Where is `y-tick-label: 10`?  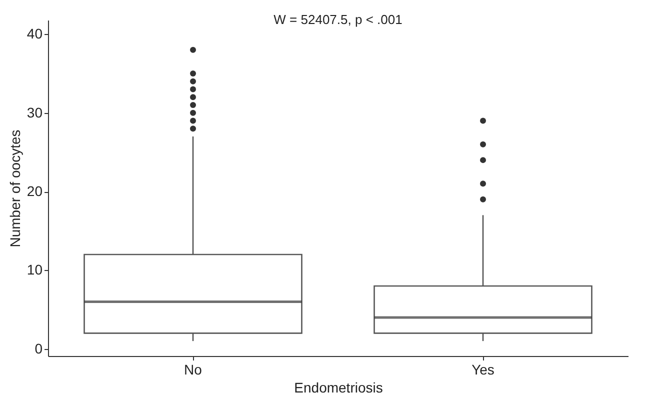 y-tick-label: 10 is located at coordinates (34, 270).